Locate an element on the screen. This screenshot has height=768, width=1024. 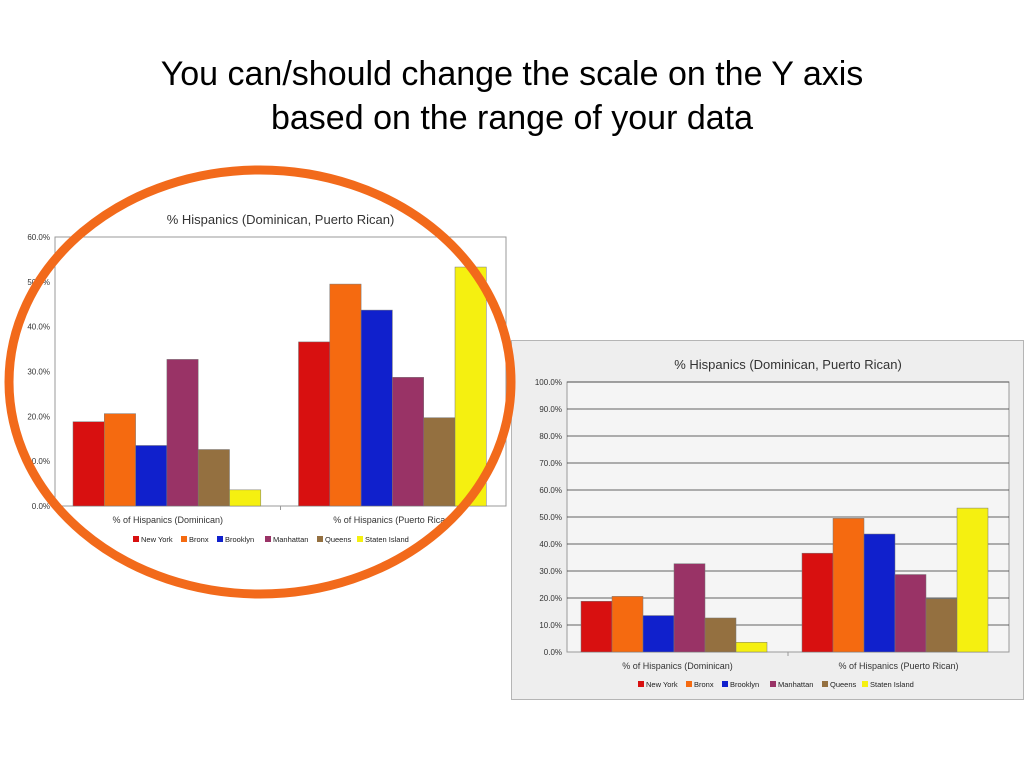
right-chart-ytick-label: 100.0% is located at coordinates (548, 382).